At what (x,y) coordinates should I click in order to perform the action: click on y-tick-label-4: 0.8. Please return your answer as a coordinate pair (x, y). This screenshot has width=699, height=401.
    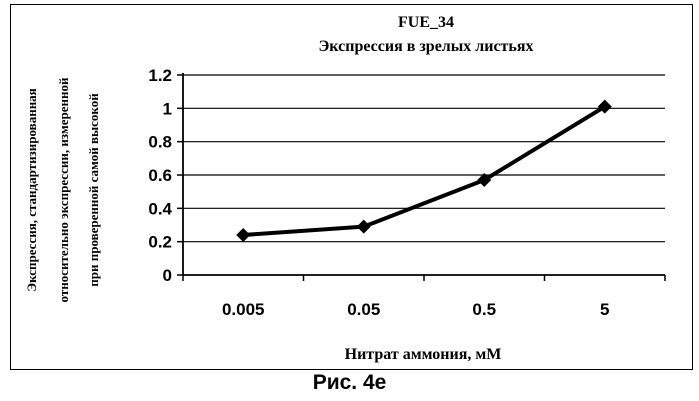
    Looking at the image, I should click on (160, 142).